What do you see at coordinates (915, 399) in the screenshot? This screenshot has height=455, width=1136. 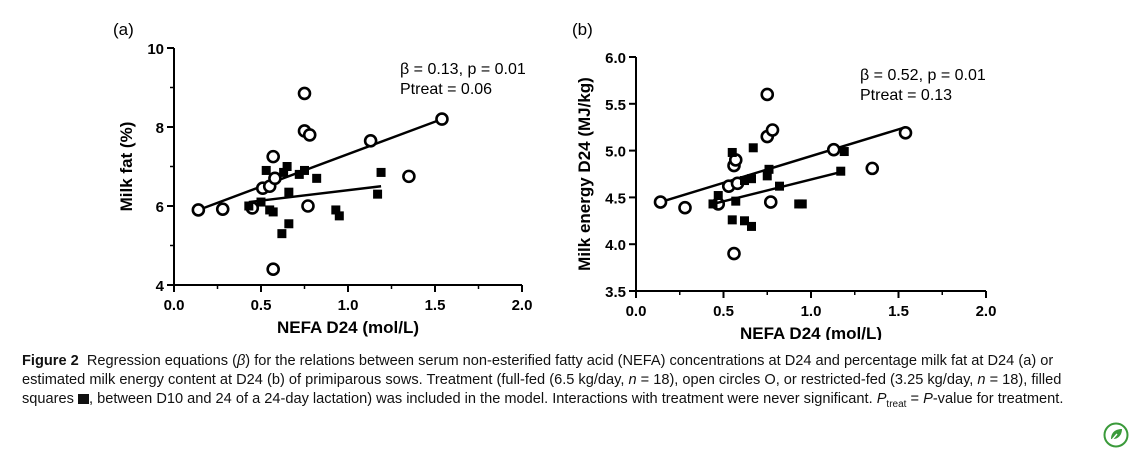 I see `caption-text: =` at bounding box center [915, 399].